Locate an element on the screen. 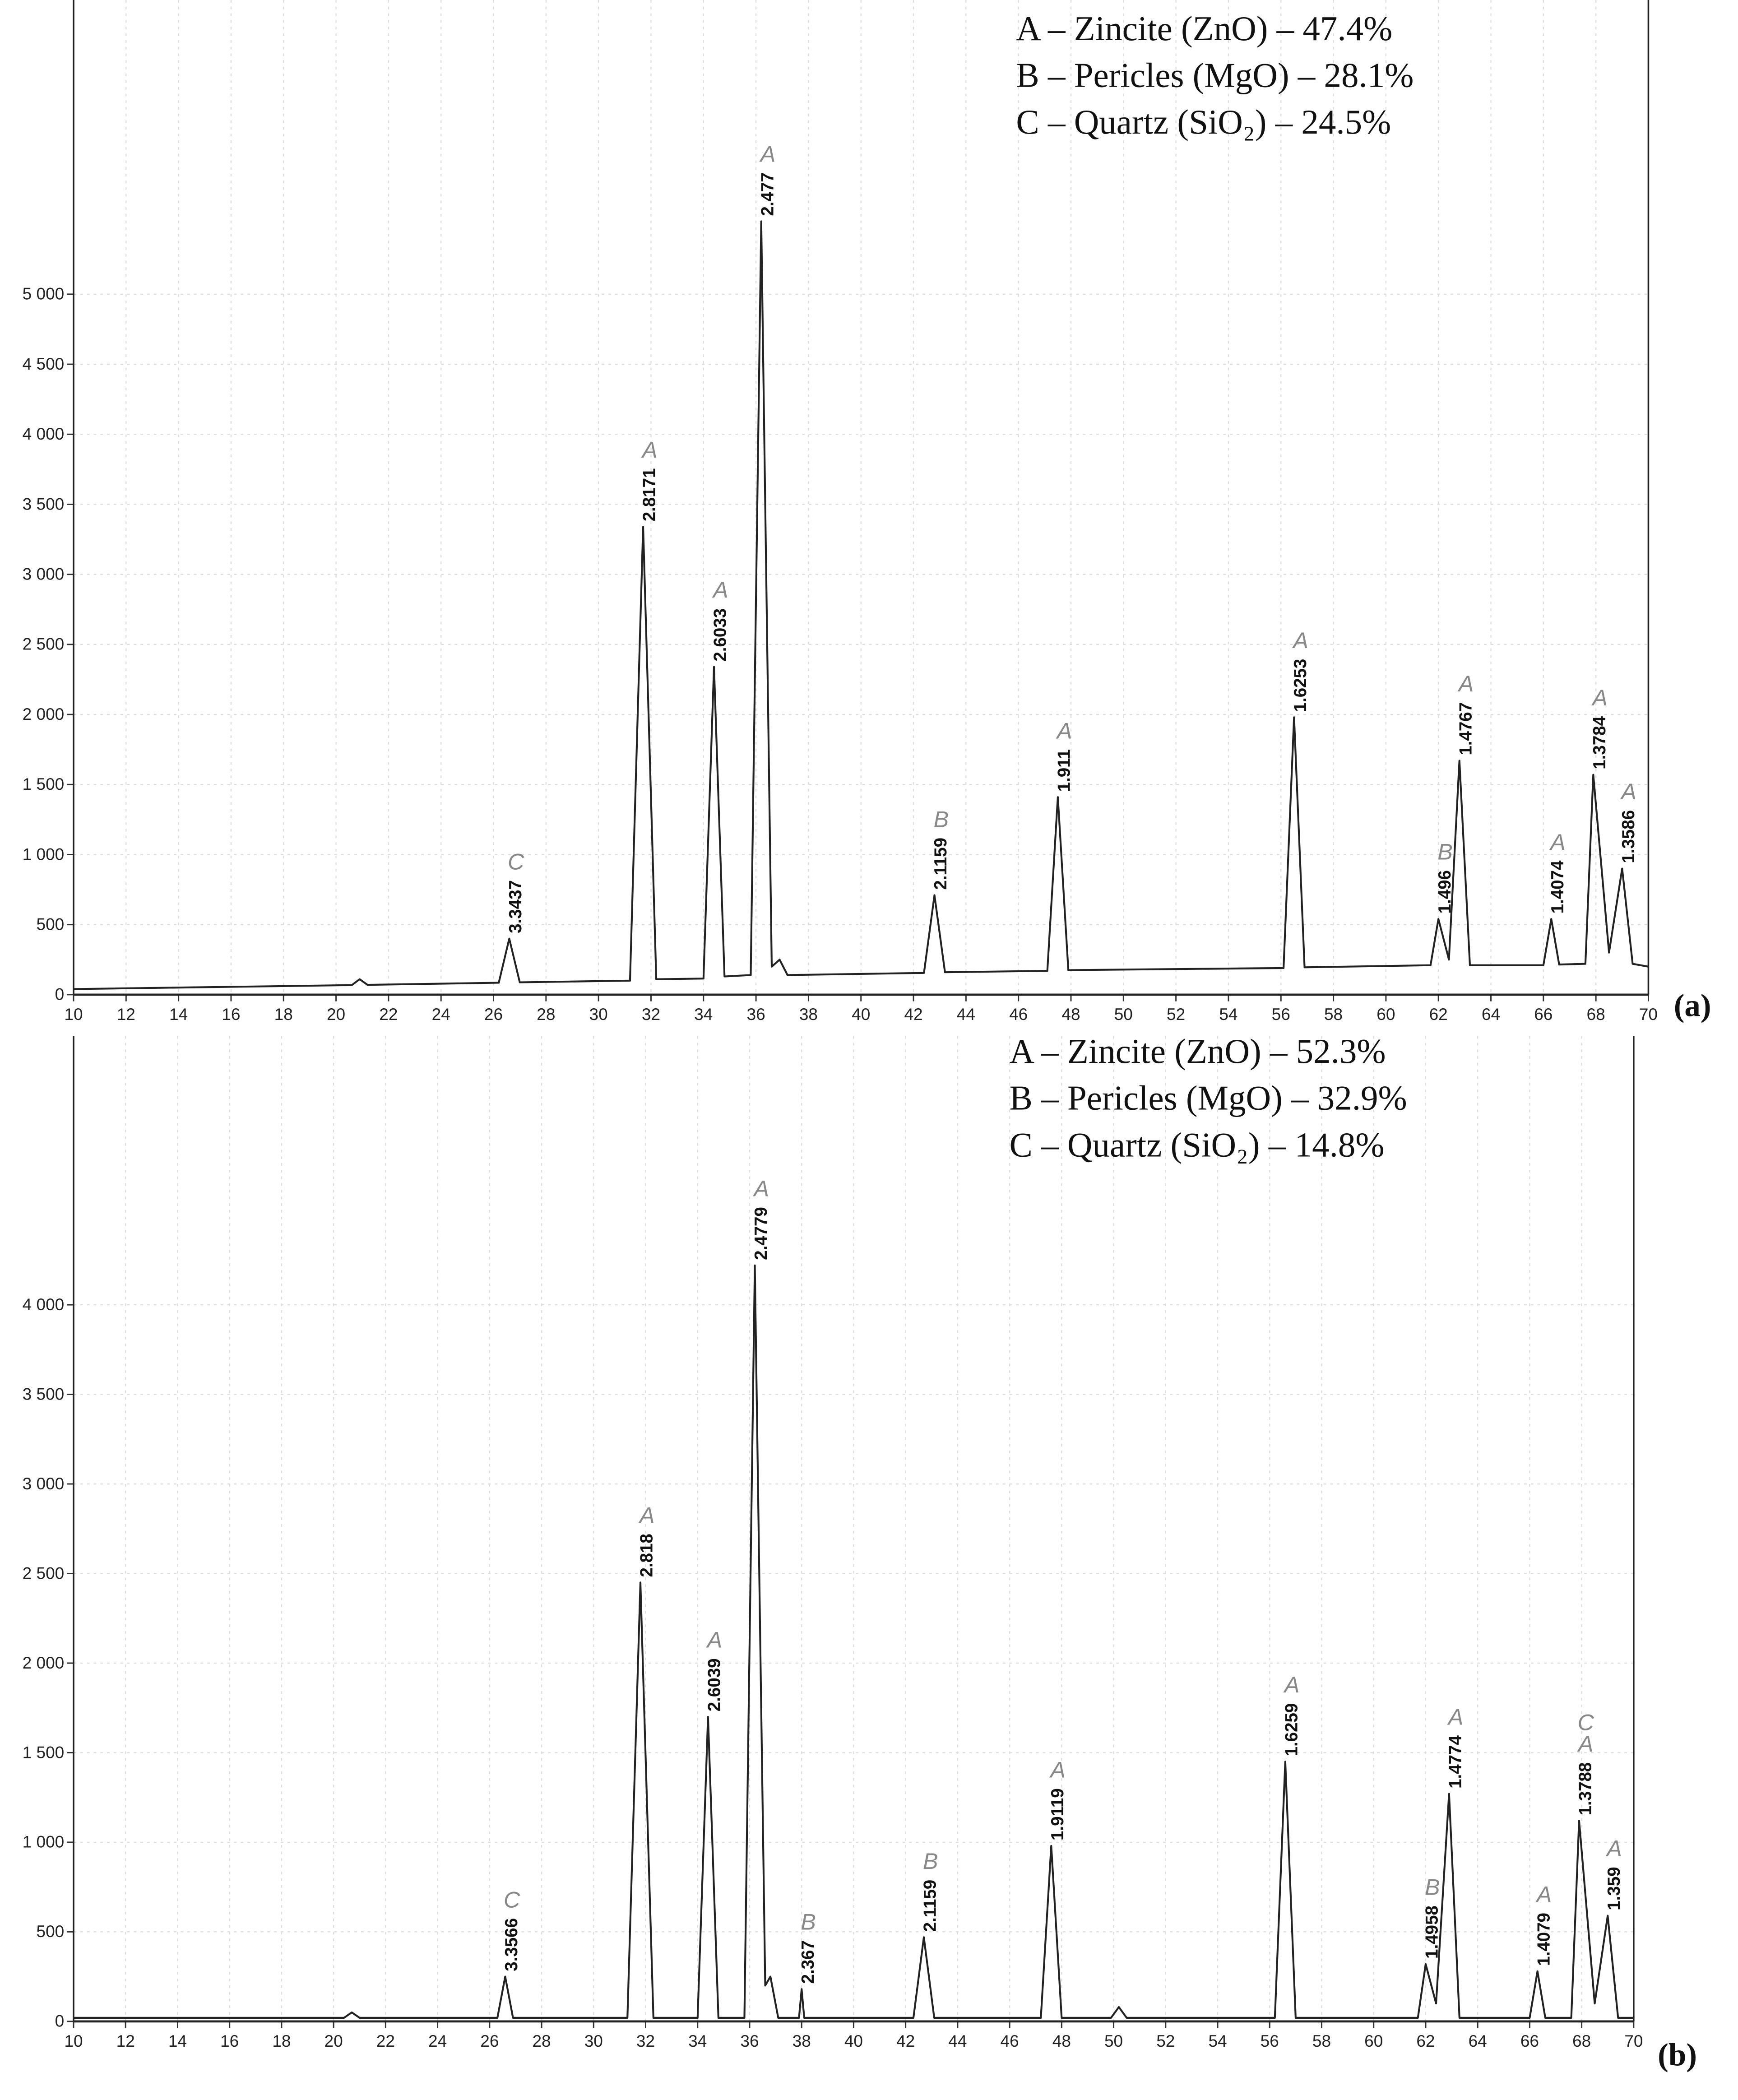 The image size is (1738, 2100). x-tick-label: 68 is located at coordinates (1581, 2040).